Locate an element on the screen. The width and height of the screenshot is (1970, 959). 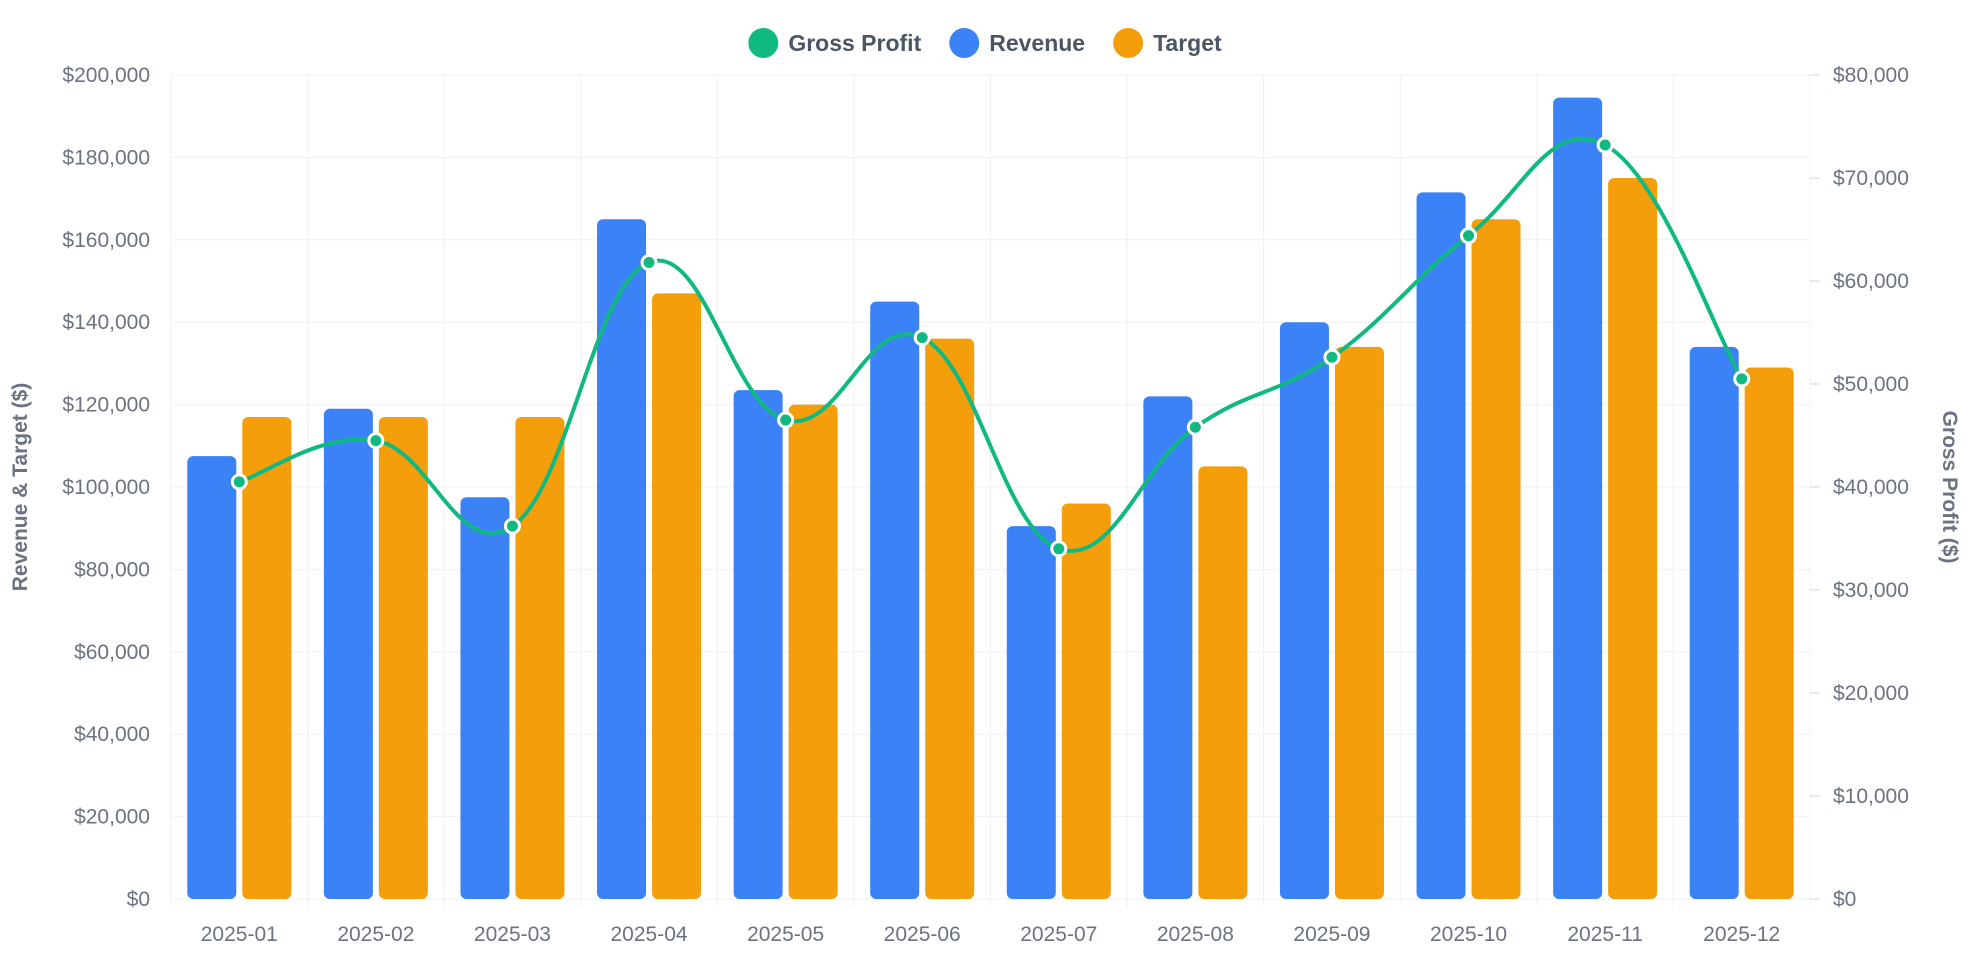
left-tick-label: $120,000 is located at coordinates (106, 405).